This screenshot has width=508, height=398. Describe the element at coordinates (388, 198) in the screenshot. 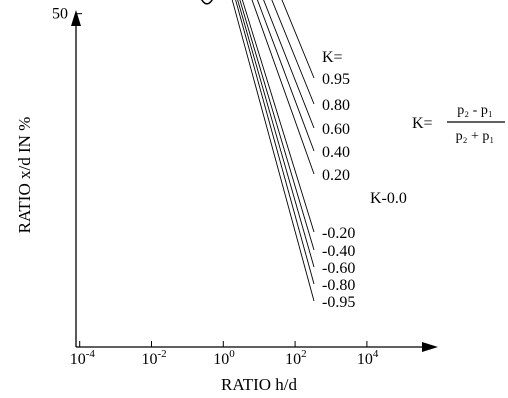

I see `series-label-5: K-0.0` at that location.